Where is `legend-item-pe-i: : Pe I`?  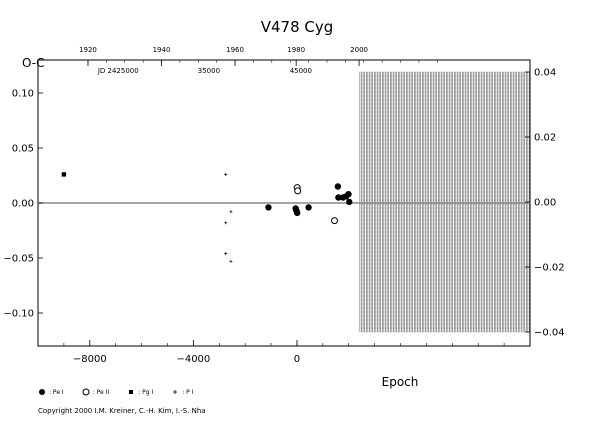 legend-item-pe-i: : Pe I is located at coordinates (51, 392).